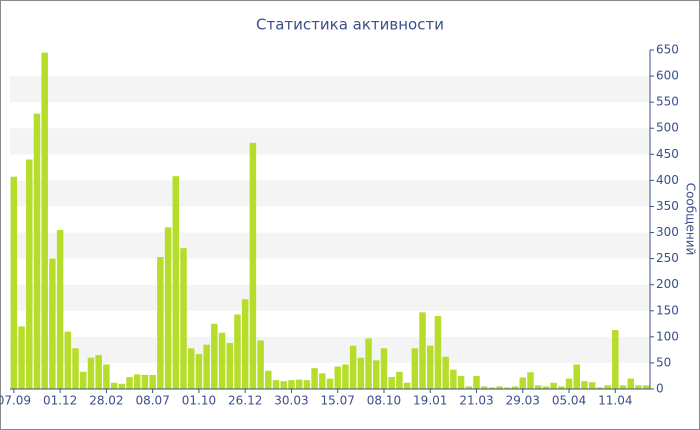 This screenshot has width=700, height=430. I want to click on x-tick-label: 15.07, so click(338, 401).